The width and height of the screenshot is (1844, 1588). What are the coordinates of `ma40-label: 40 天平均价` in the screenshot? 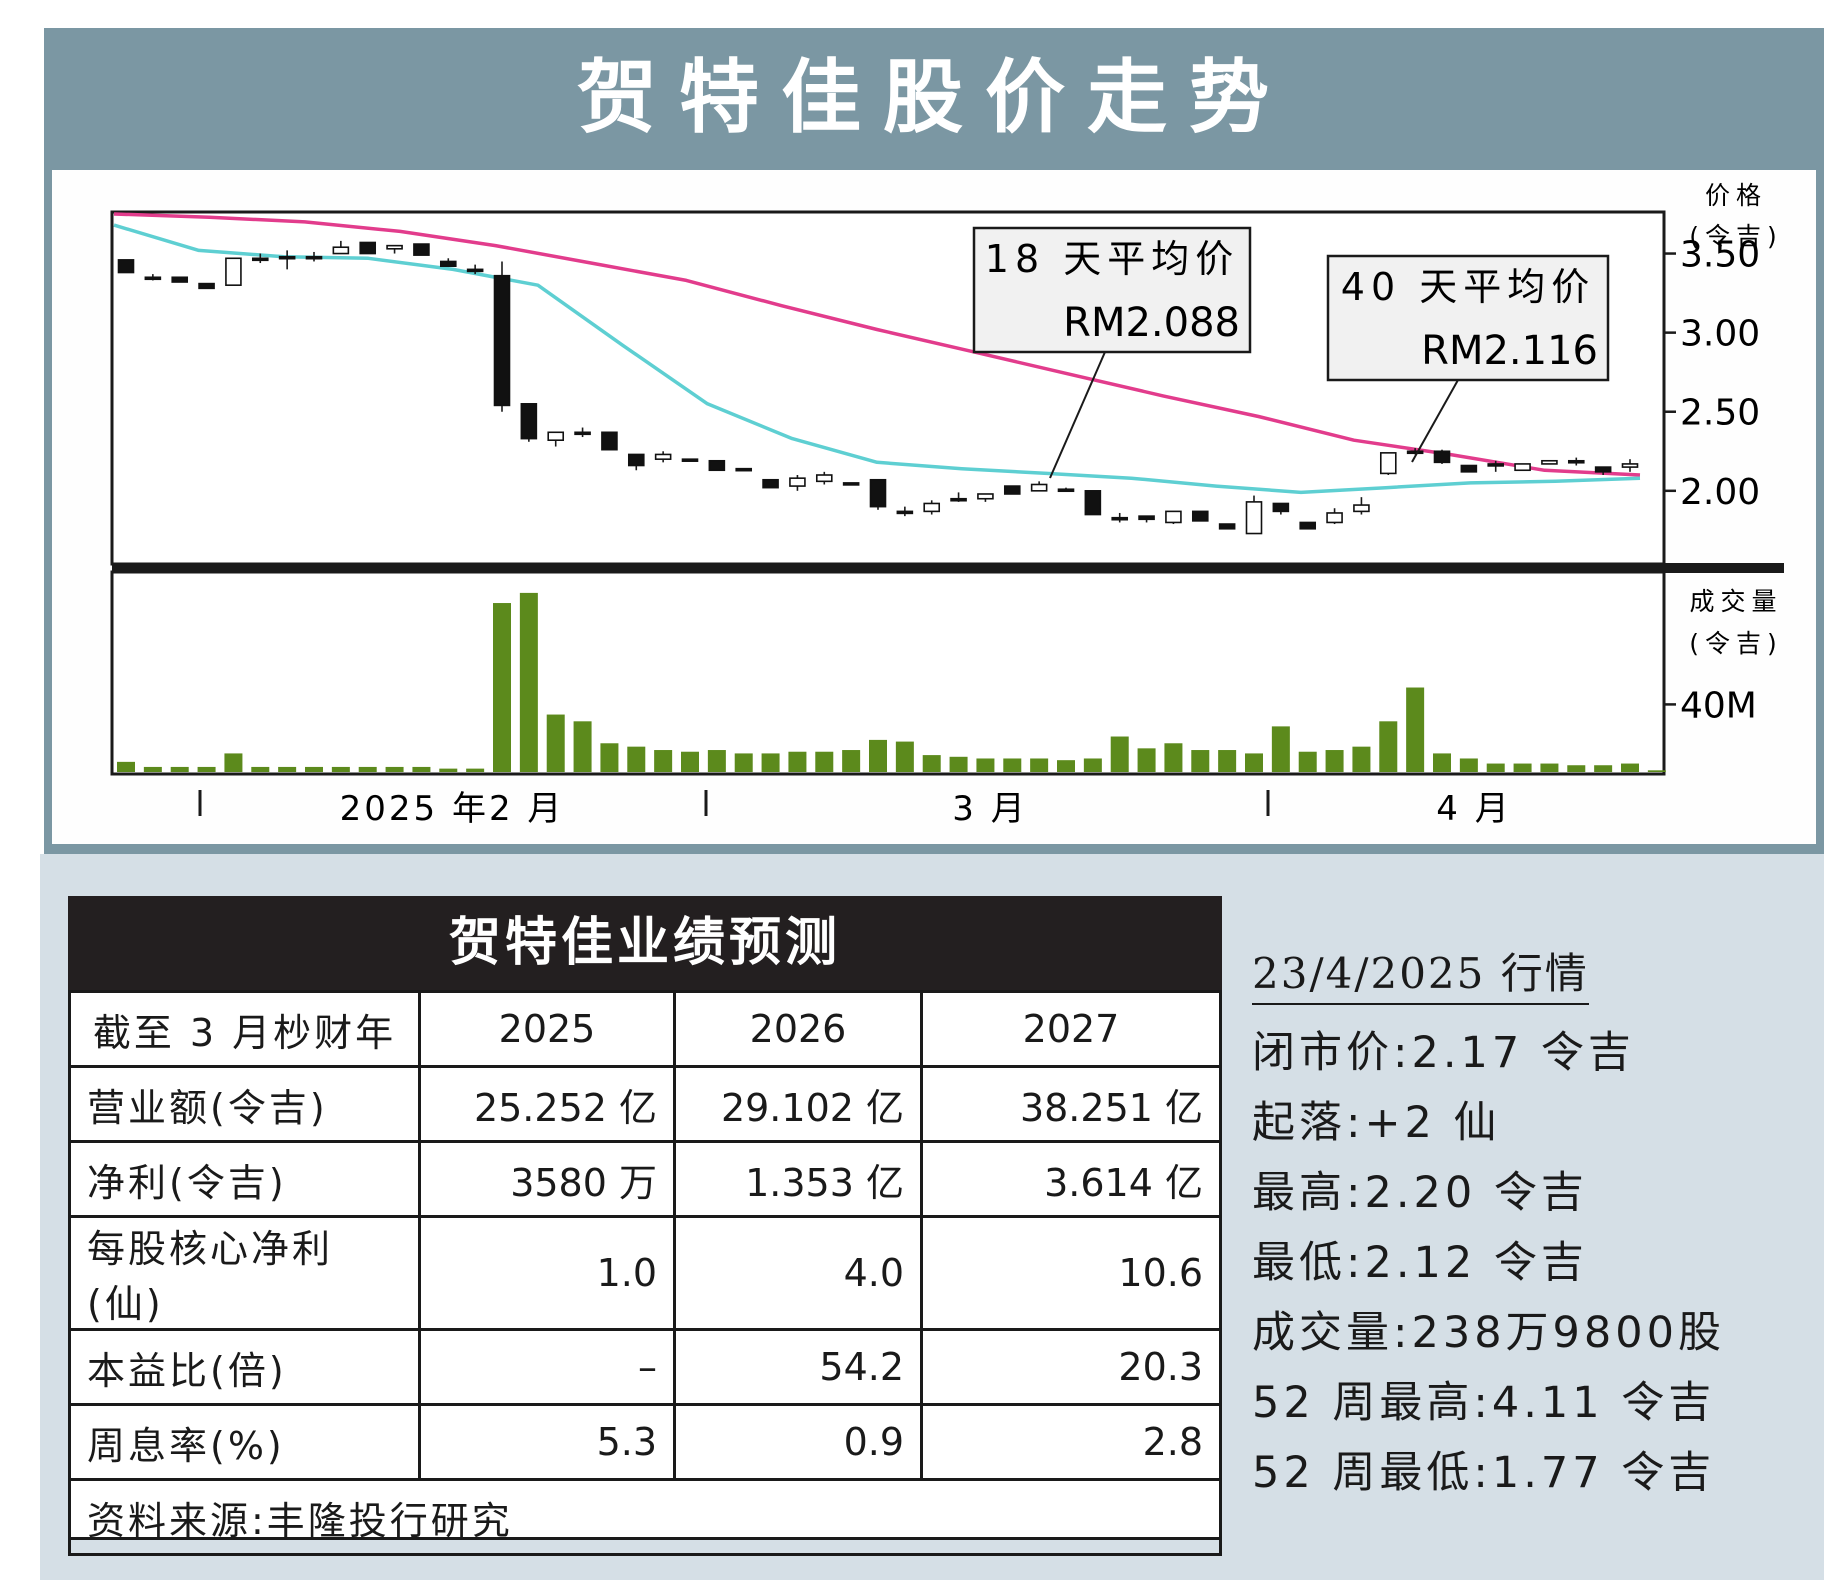 It's located at (1468, 287).